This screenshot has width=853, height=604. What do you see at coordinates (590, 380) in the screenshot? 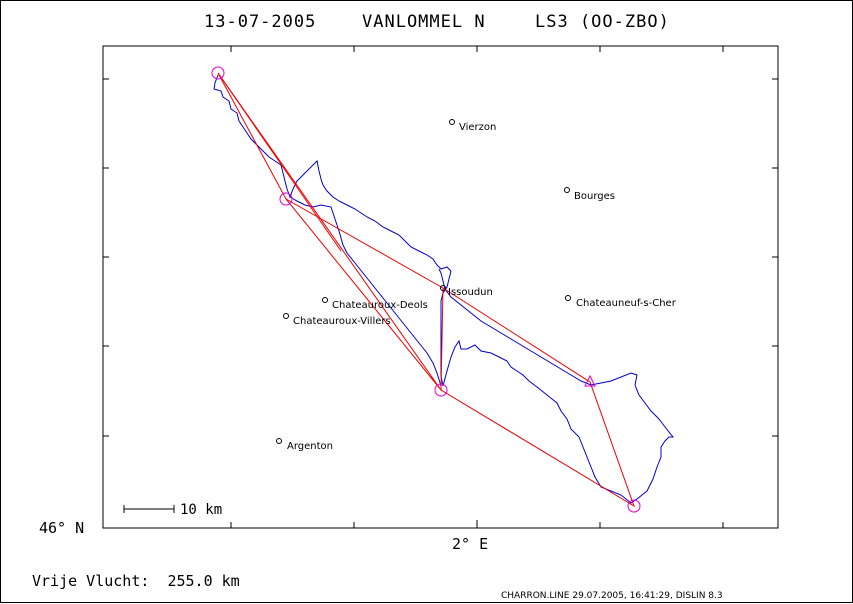
I see `finish-triangle` at bounding box center [590, 380].